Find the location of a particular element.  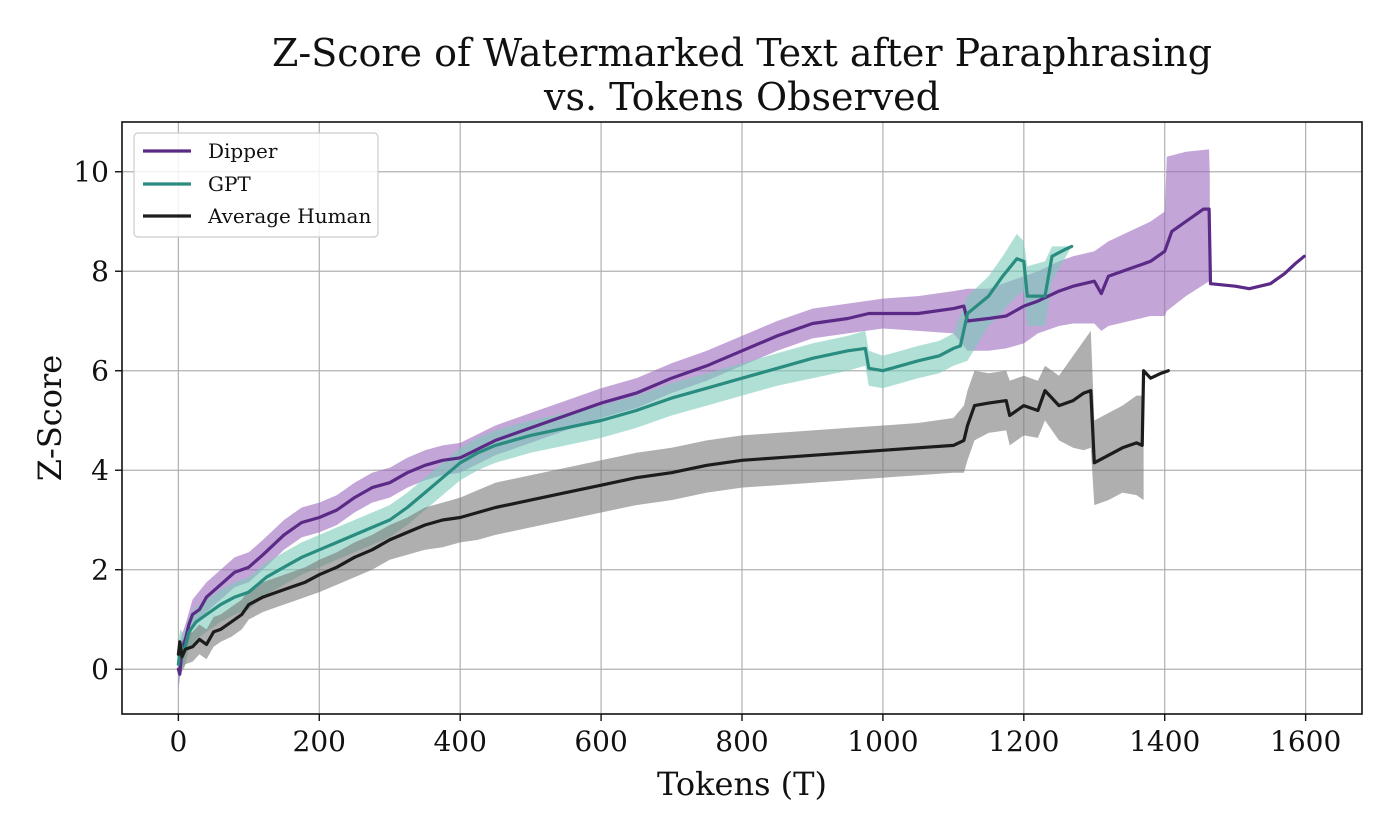

x-tick-label: 600 is located at coordinates (600, 741).